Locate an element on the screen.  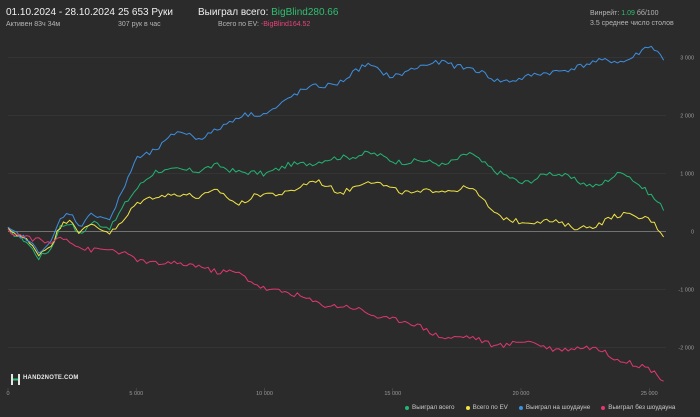
y-tick-label: 0 is located at coordinates (692, 232).